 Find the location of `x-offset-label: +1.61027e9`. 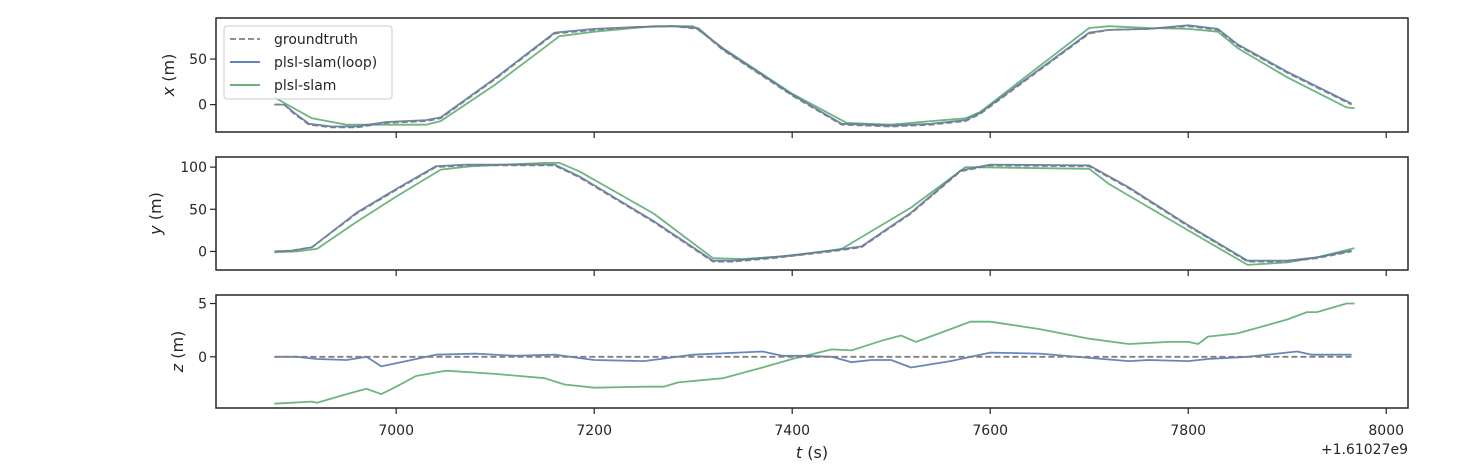

x-offset-label: +1.61027e9 is located at coordinates (1364, 450).